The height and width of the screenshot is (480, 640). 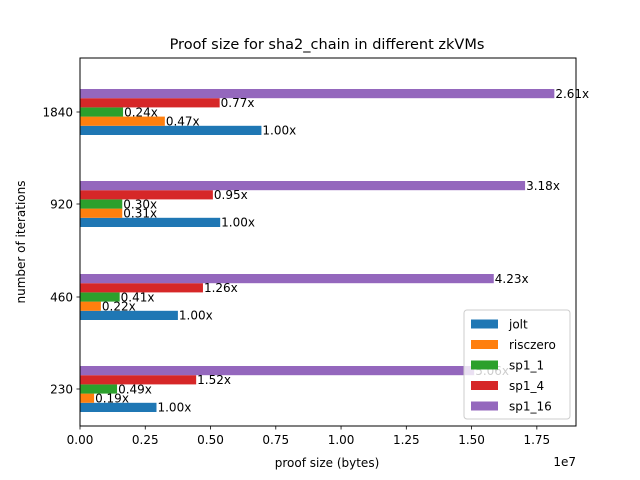 I want to click on x-axis-ticks: 0.00 0.25 0.50 0.75 1.00 1.25 1.50 1.75, so click(x=308, y=436).